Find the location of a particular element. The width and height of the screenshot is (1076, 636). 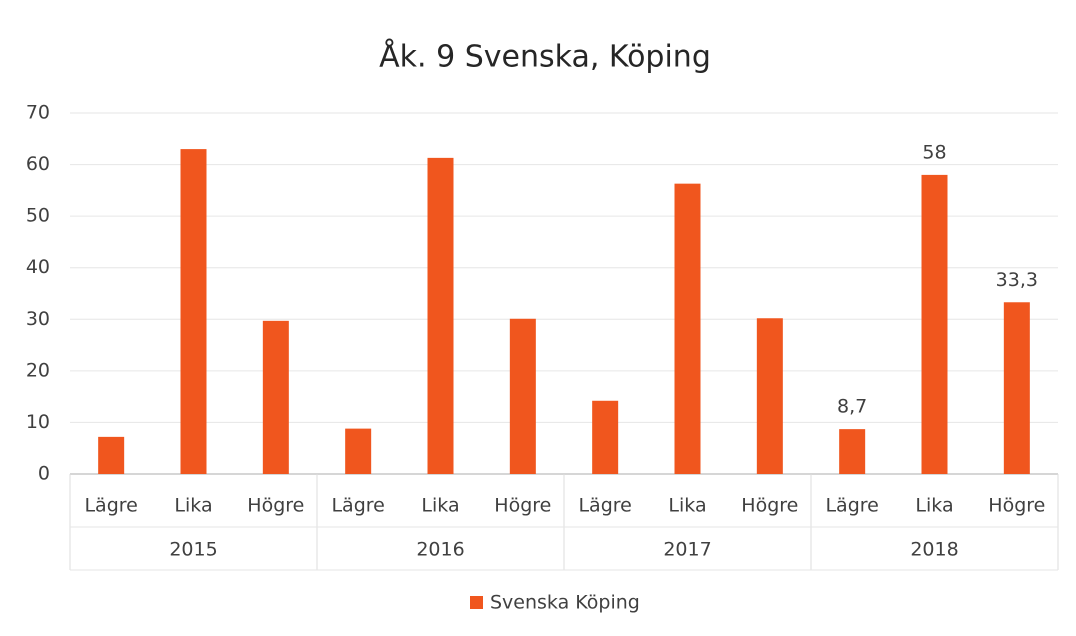

legend-label: Svenska Köping is located at coordinates (565, 603).